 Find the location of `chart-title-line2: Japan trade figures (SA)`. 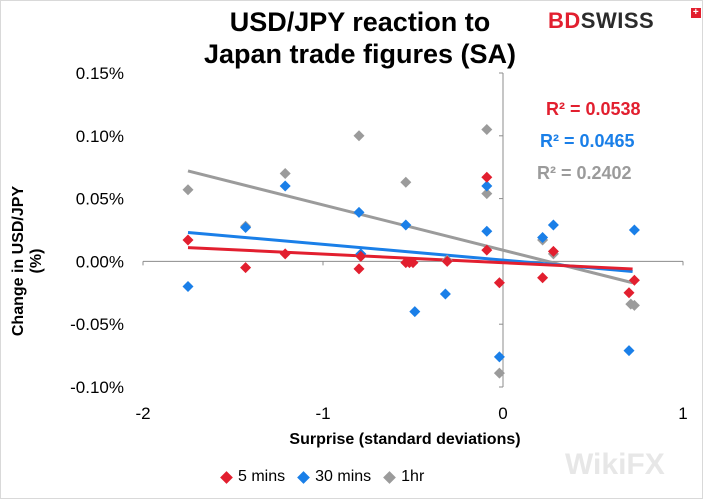

chart-title-line2: Japan trade figures (SA) is located at coordinates (360, 54).